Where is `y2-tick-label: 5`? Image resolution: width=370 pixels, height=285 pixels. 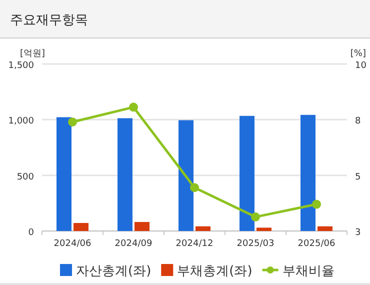 y2-tick-label: 5 is located at coordinates (358, 177).